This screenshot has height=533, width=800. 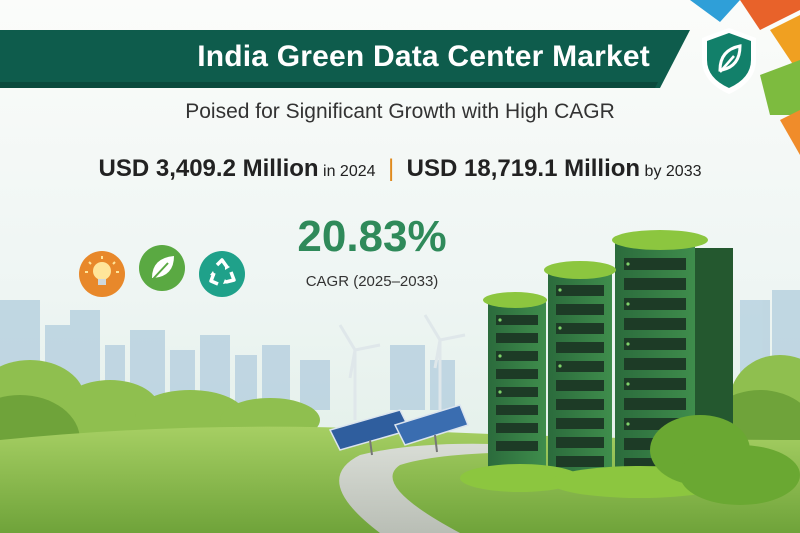 What do you see at coordinates (162, 268) in the screenshot?
I see `leaf-icon` at bounding box center [162, 268].